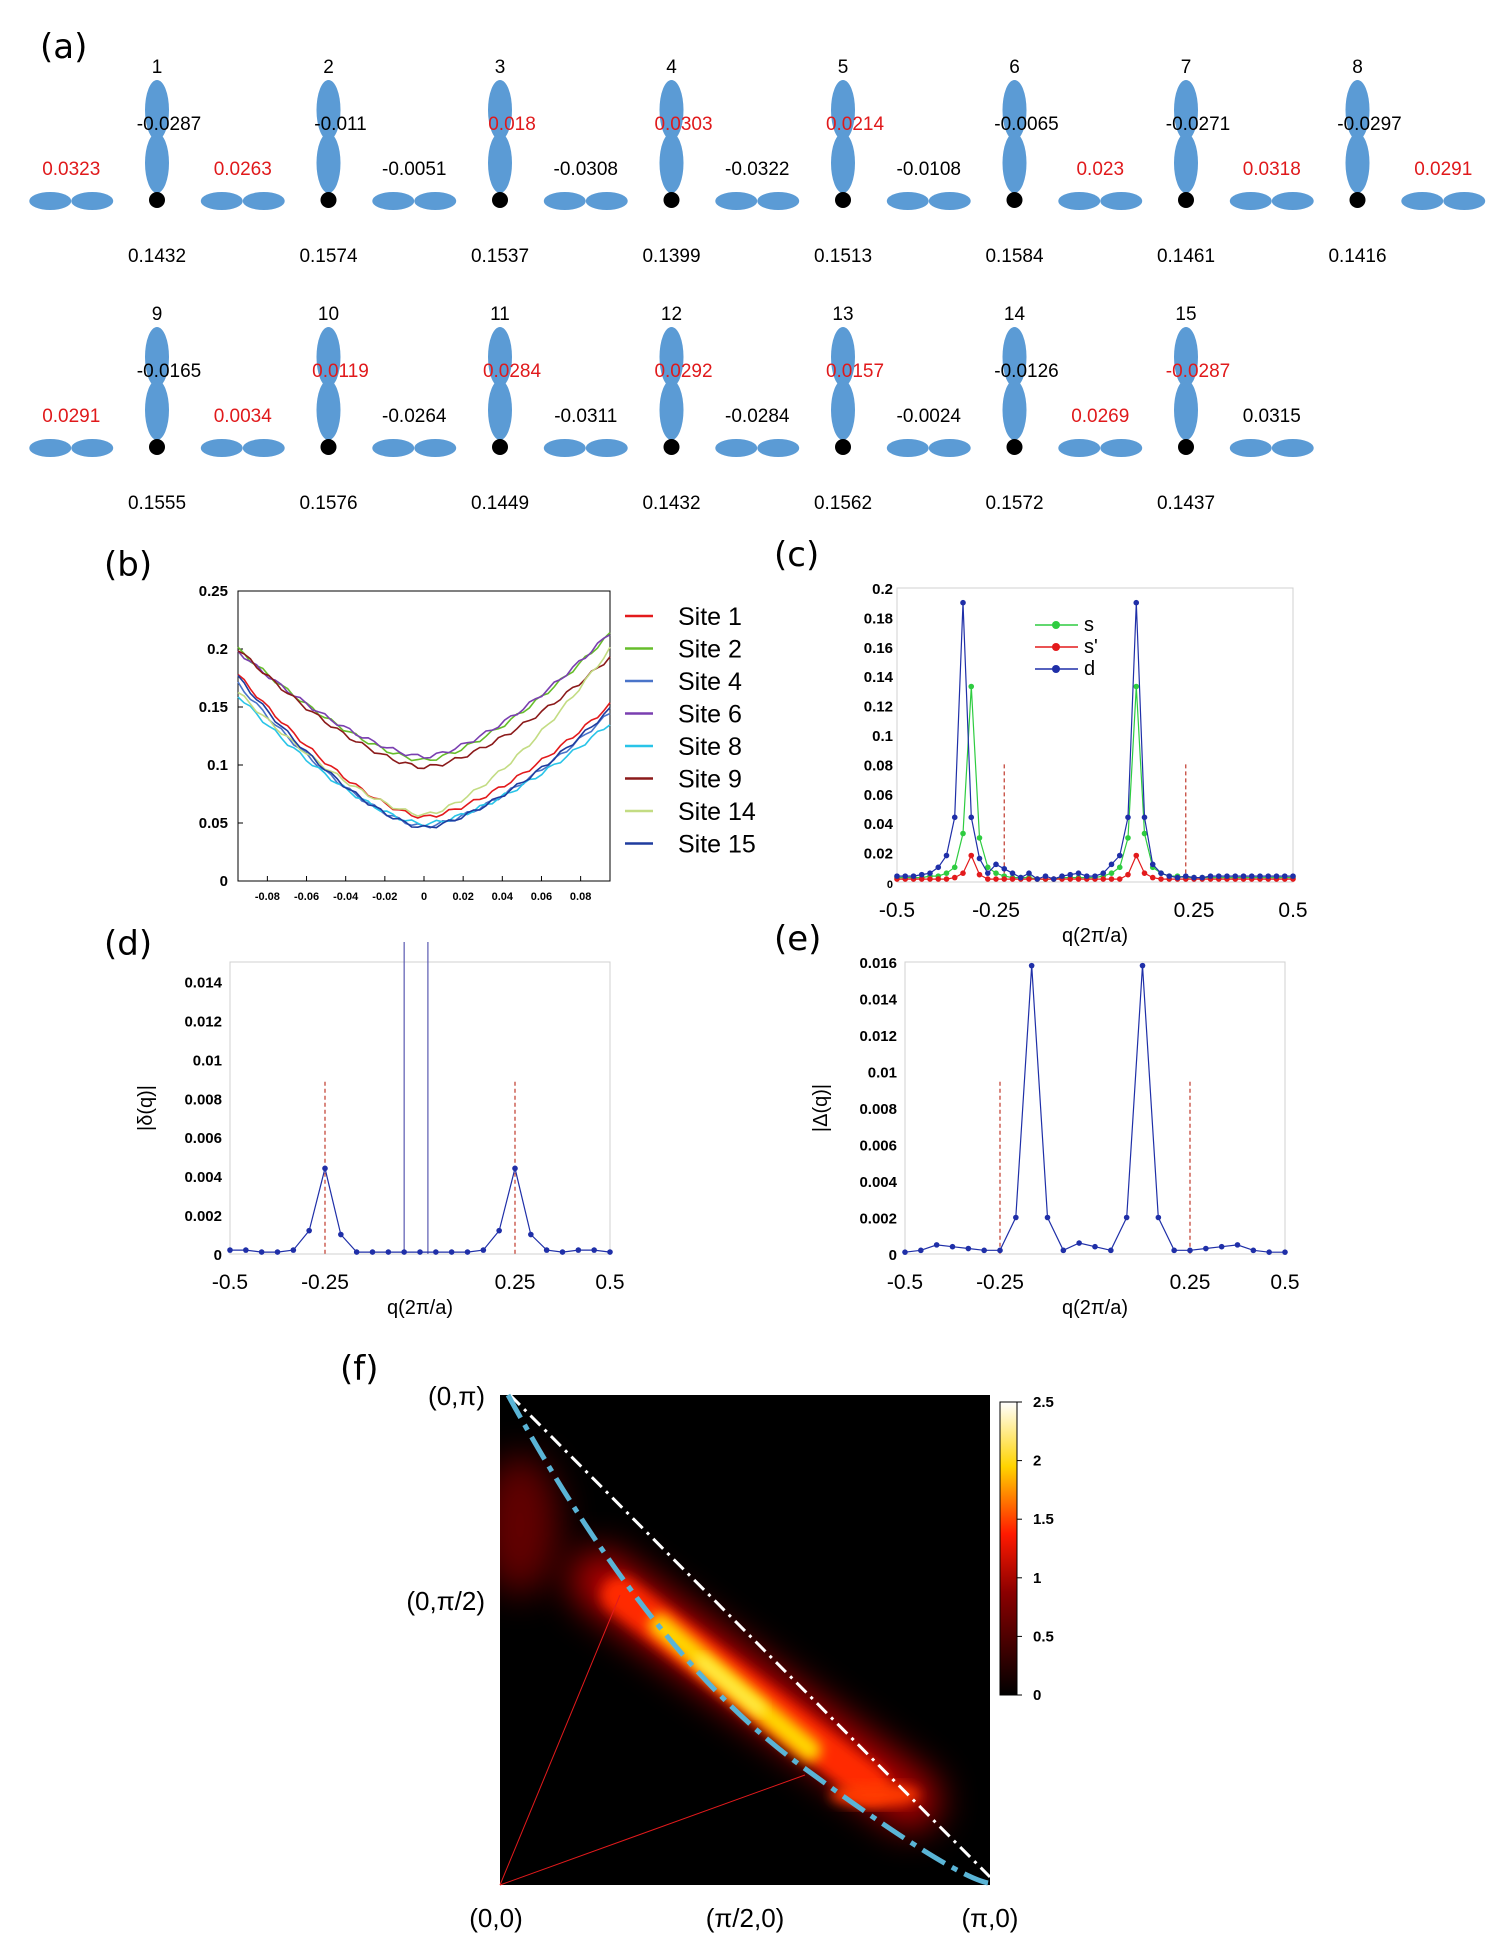 The height and width of the screenshot is (1949, 1505). What do you see at coordinates (243, 416) in the screenshot?
I see `hopping-horizontal-value: 0.0034` at bounding box center [243, 416].